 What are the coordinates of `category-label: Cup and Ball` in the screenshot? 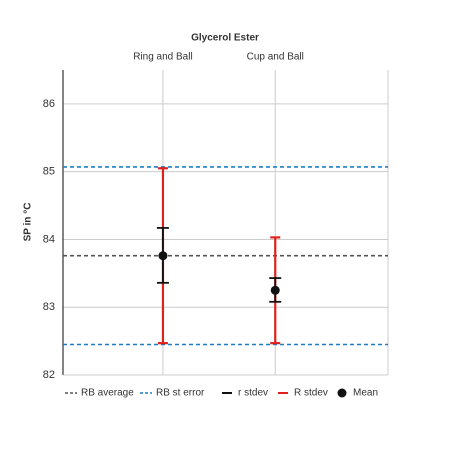 It's located at (275, 57).